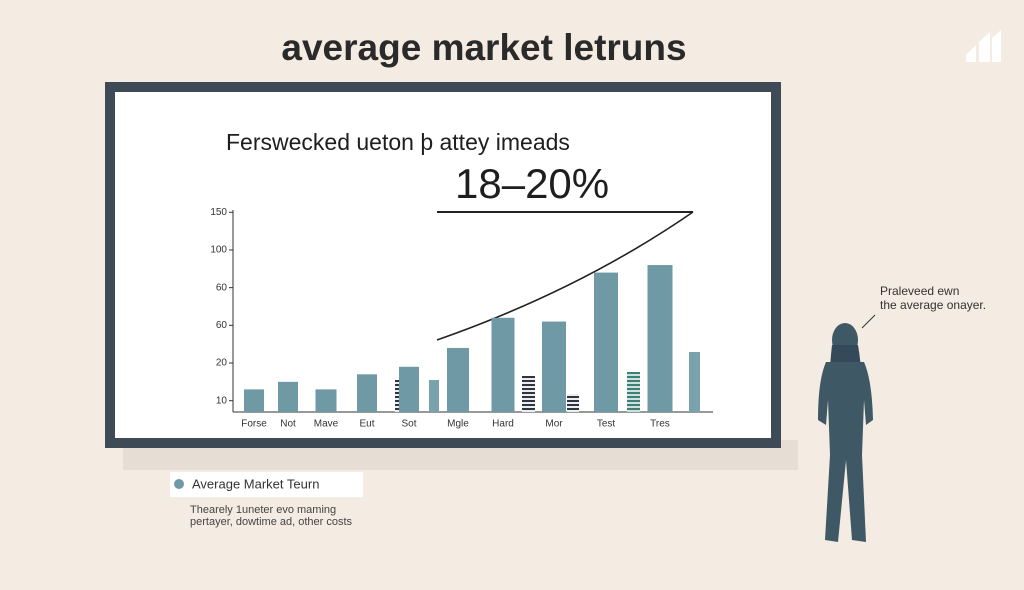  What do you see at coordinates (288, 424) in the screenshot?
I see `x-tick-label: Not` at bounding box center [288, 424].